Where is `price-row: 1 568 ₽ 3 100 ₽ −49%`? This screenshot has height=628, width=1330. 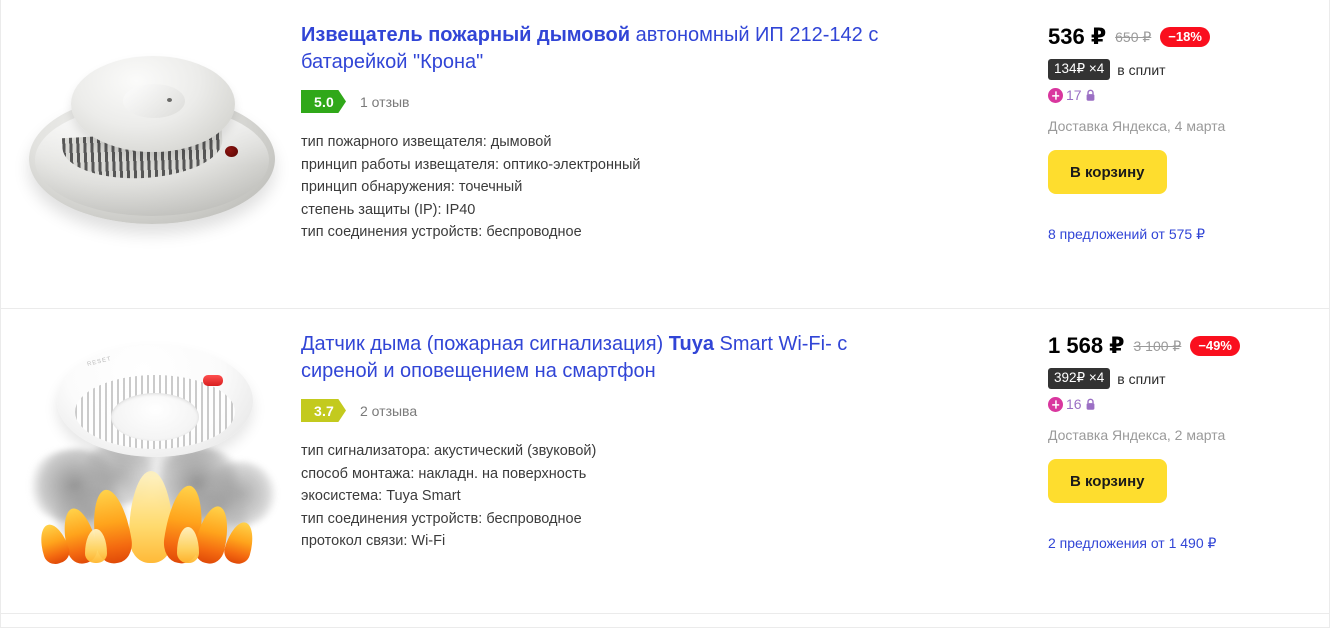
price-row: 1 568 ₽ 3 100 ₽ −49% is located at coordinates (1180, 346).